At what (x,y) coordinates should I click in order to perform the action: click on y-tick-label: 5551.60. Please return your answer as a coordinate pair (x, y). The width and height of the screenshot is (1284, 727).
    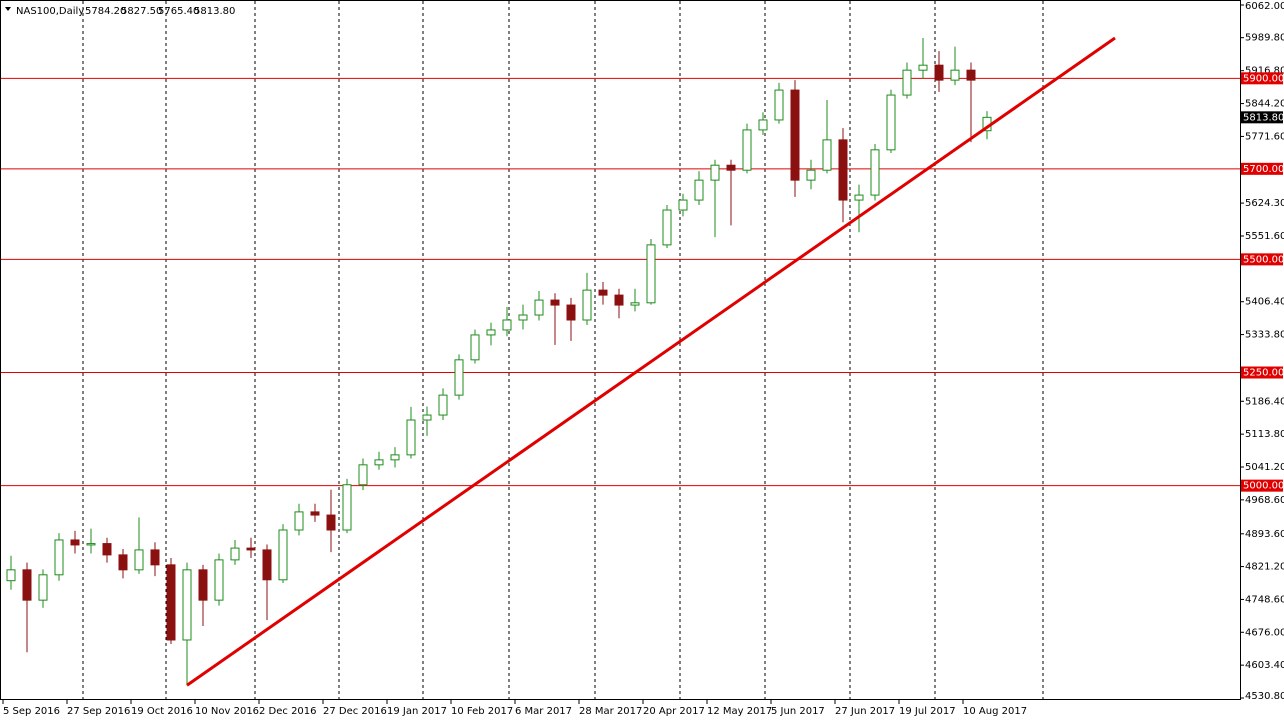
    Looking at the image, I should click on (1264, 236).